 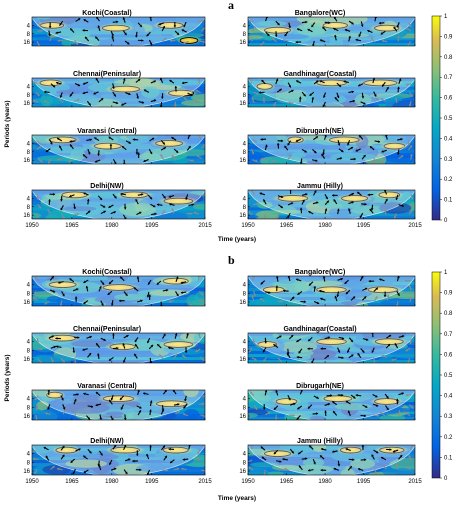 I want to click on cone-of-influence-line, so click(x=118, y=291).